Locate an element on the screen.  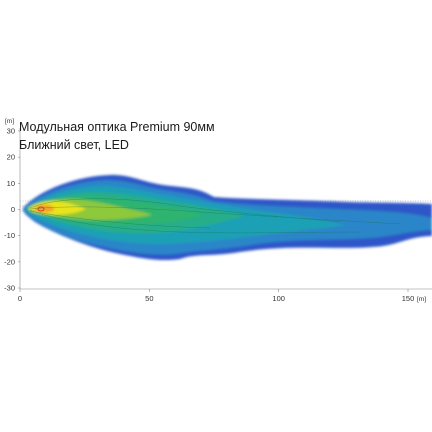
y-tick-label: -20 is located at coordinates (9, 261).